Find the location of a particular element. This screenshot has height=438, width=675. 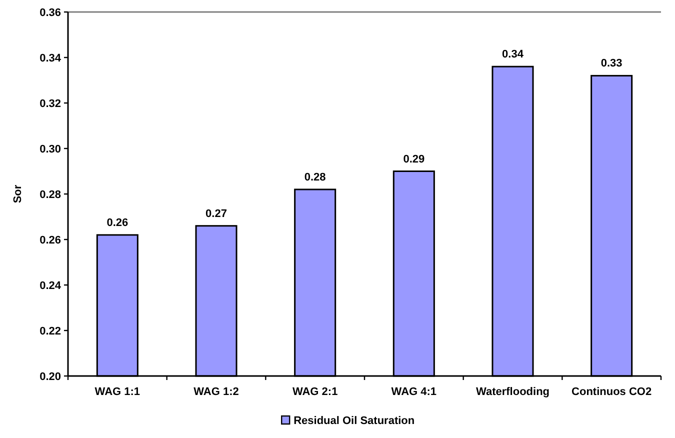

x-tick-label: WAG 1:2 is located at coordinates (216, 392).